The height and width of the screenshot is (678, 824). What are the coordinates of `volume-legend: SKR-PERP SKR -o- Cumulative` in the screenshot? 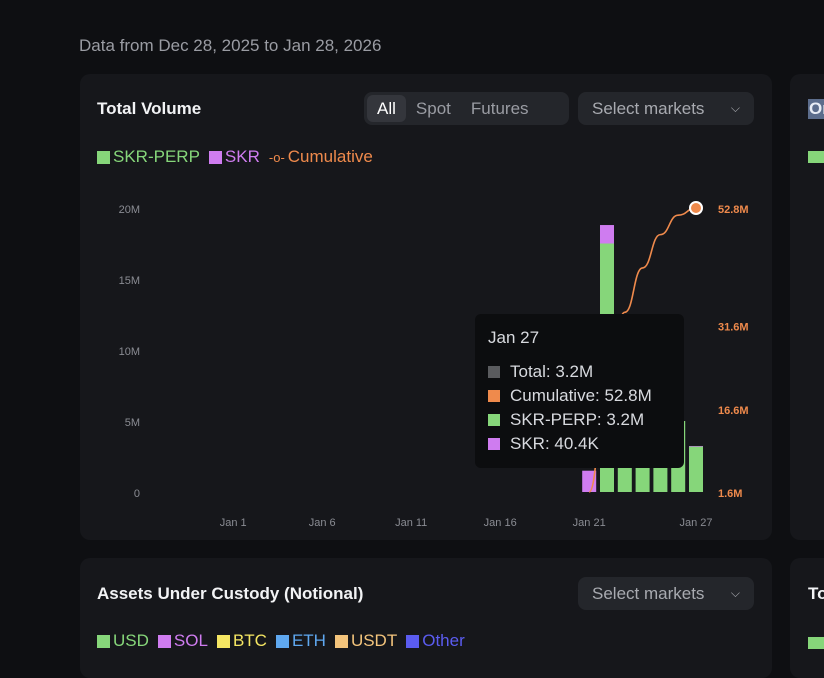 It's located at (239, 157).